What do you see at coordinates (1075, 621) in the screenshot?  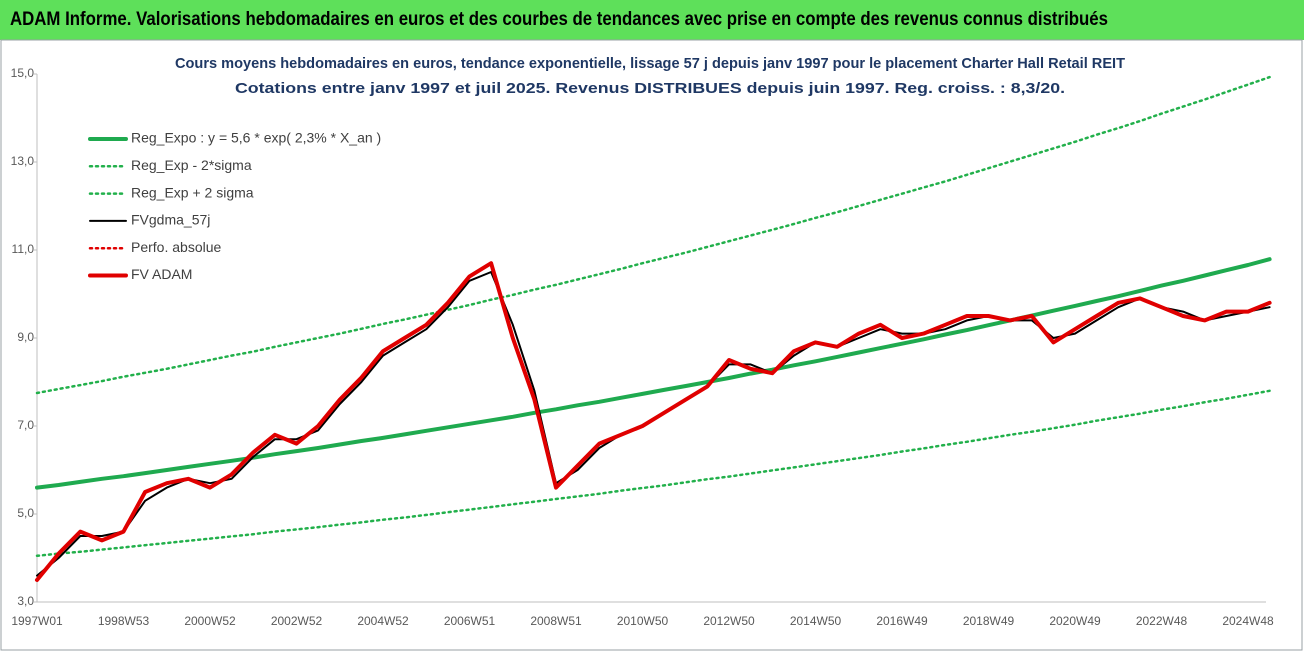 I see `x-tick-label: 2020W49` at bounding box center [1075, 621].